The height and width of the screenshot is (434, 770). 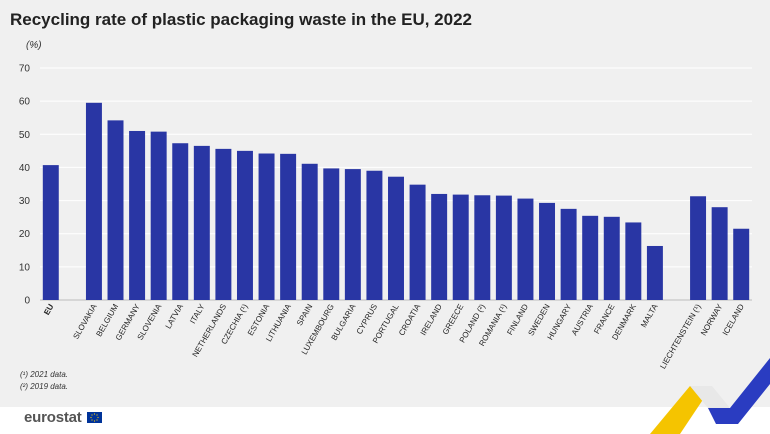 I want to click on bar-greece, so click(x=460, y=247).